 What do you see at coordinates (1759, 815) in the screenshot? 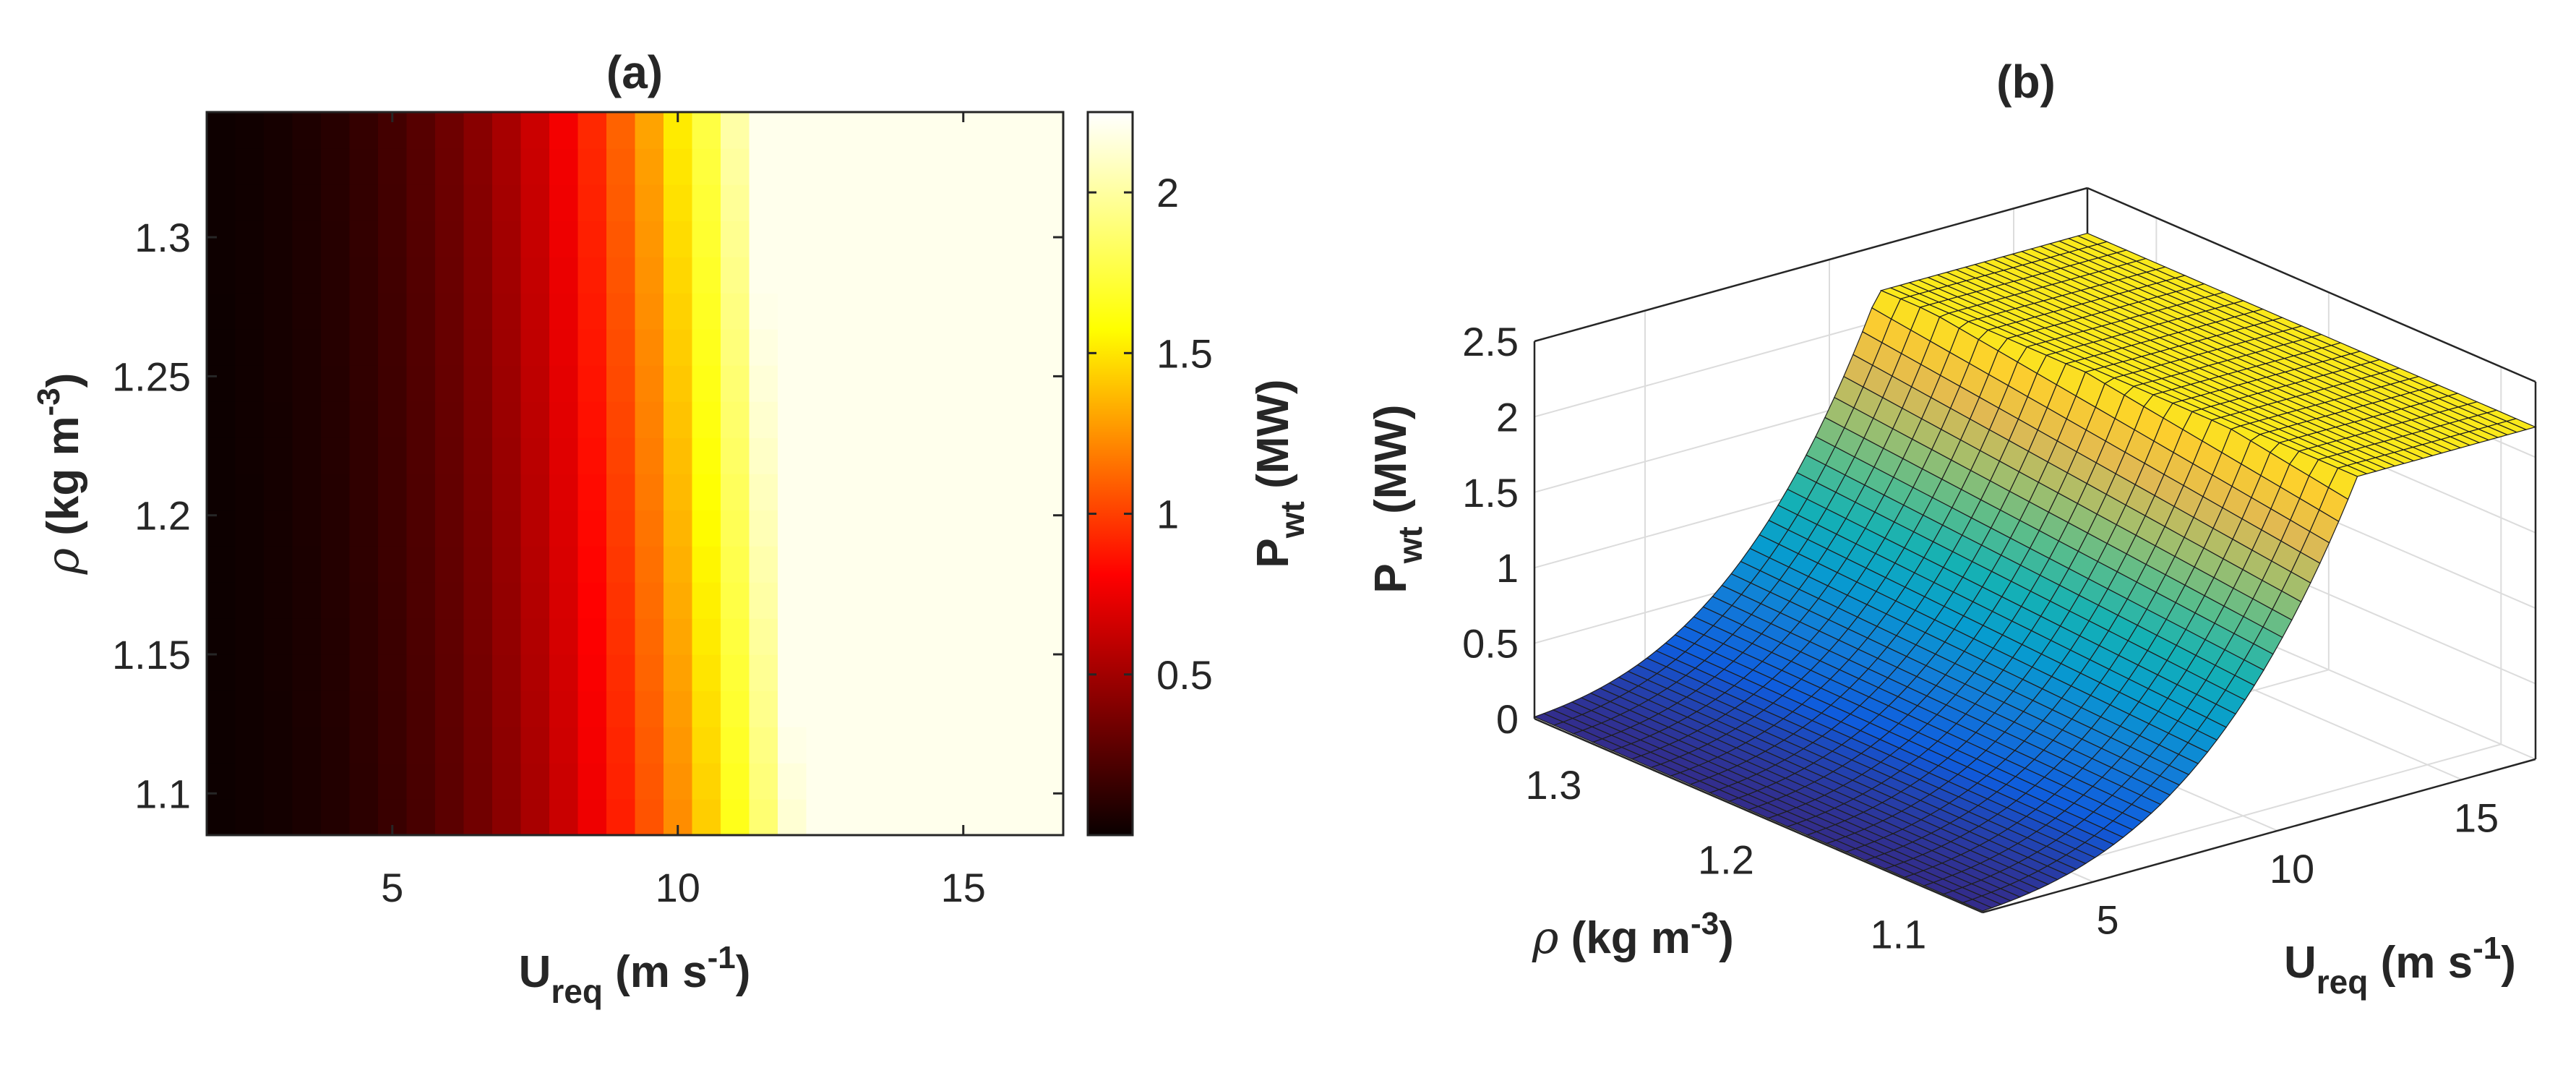
I see `surface-box-edge` at bounding box center [1759, 815].